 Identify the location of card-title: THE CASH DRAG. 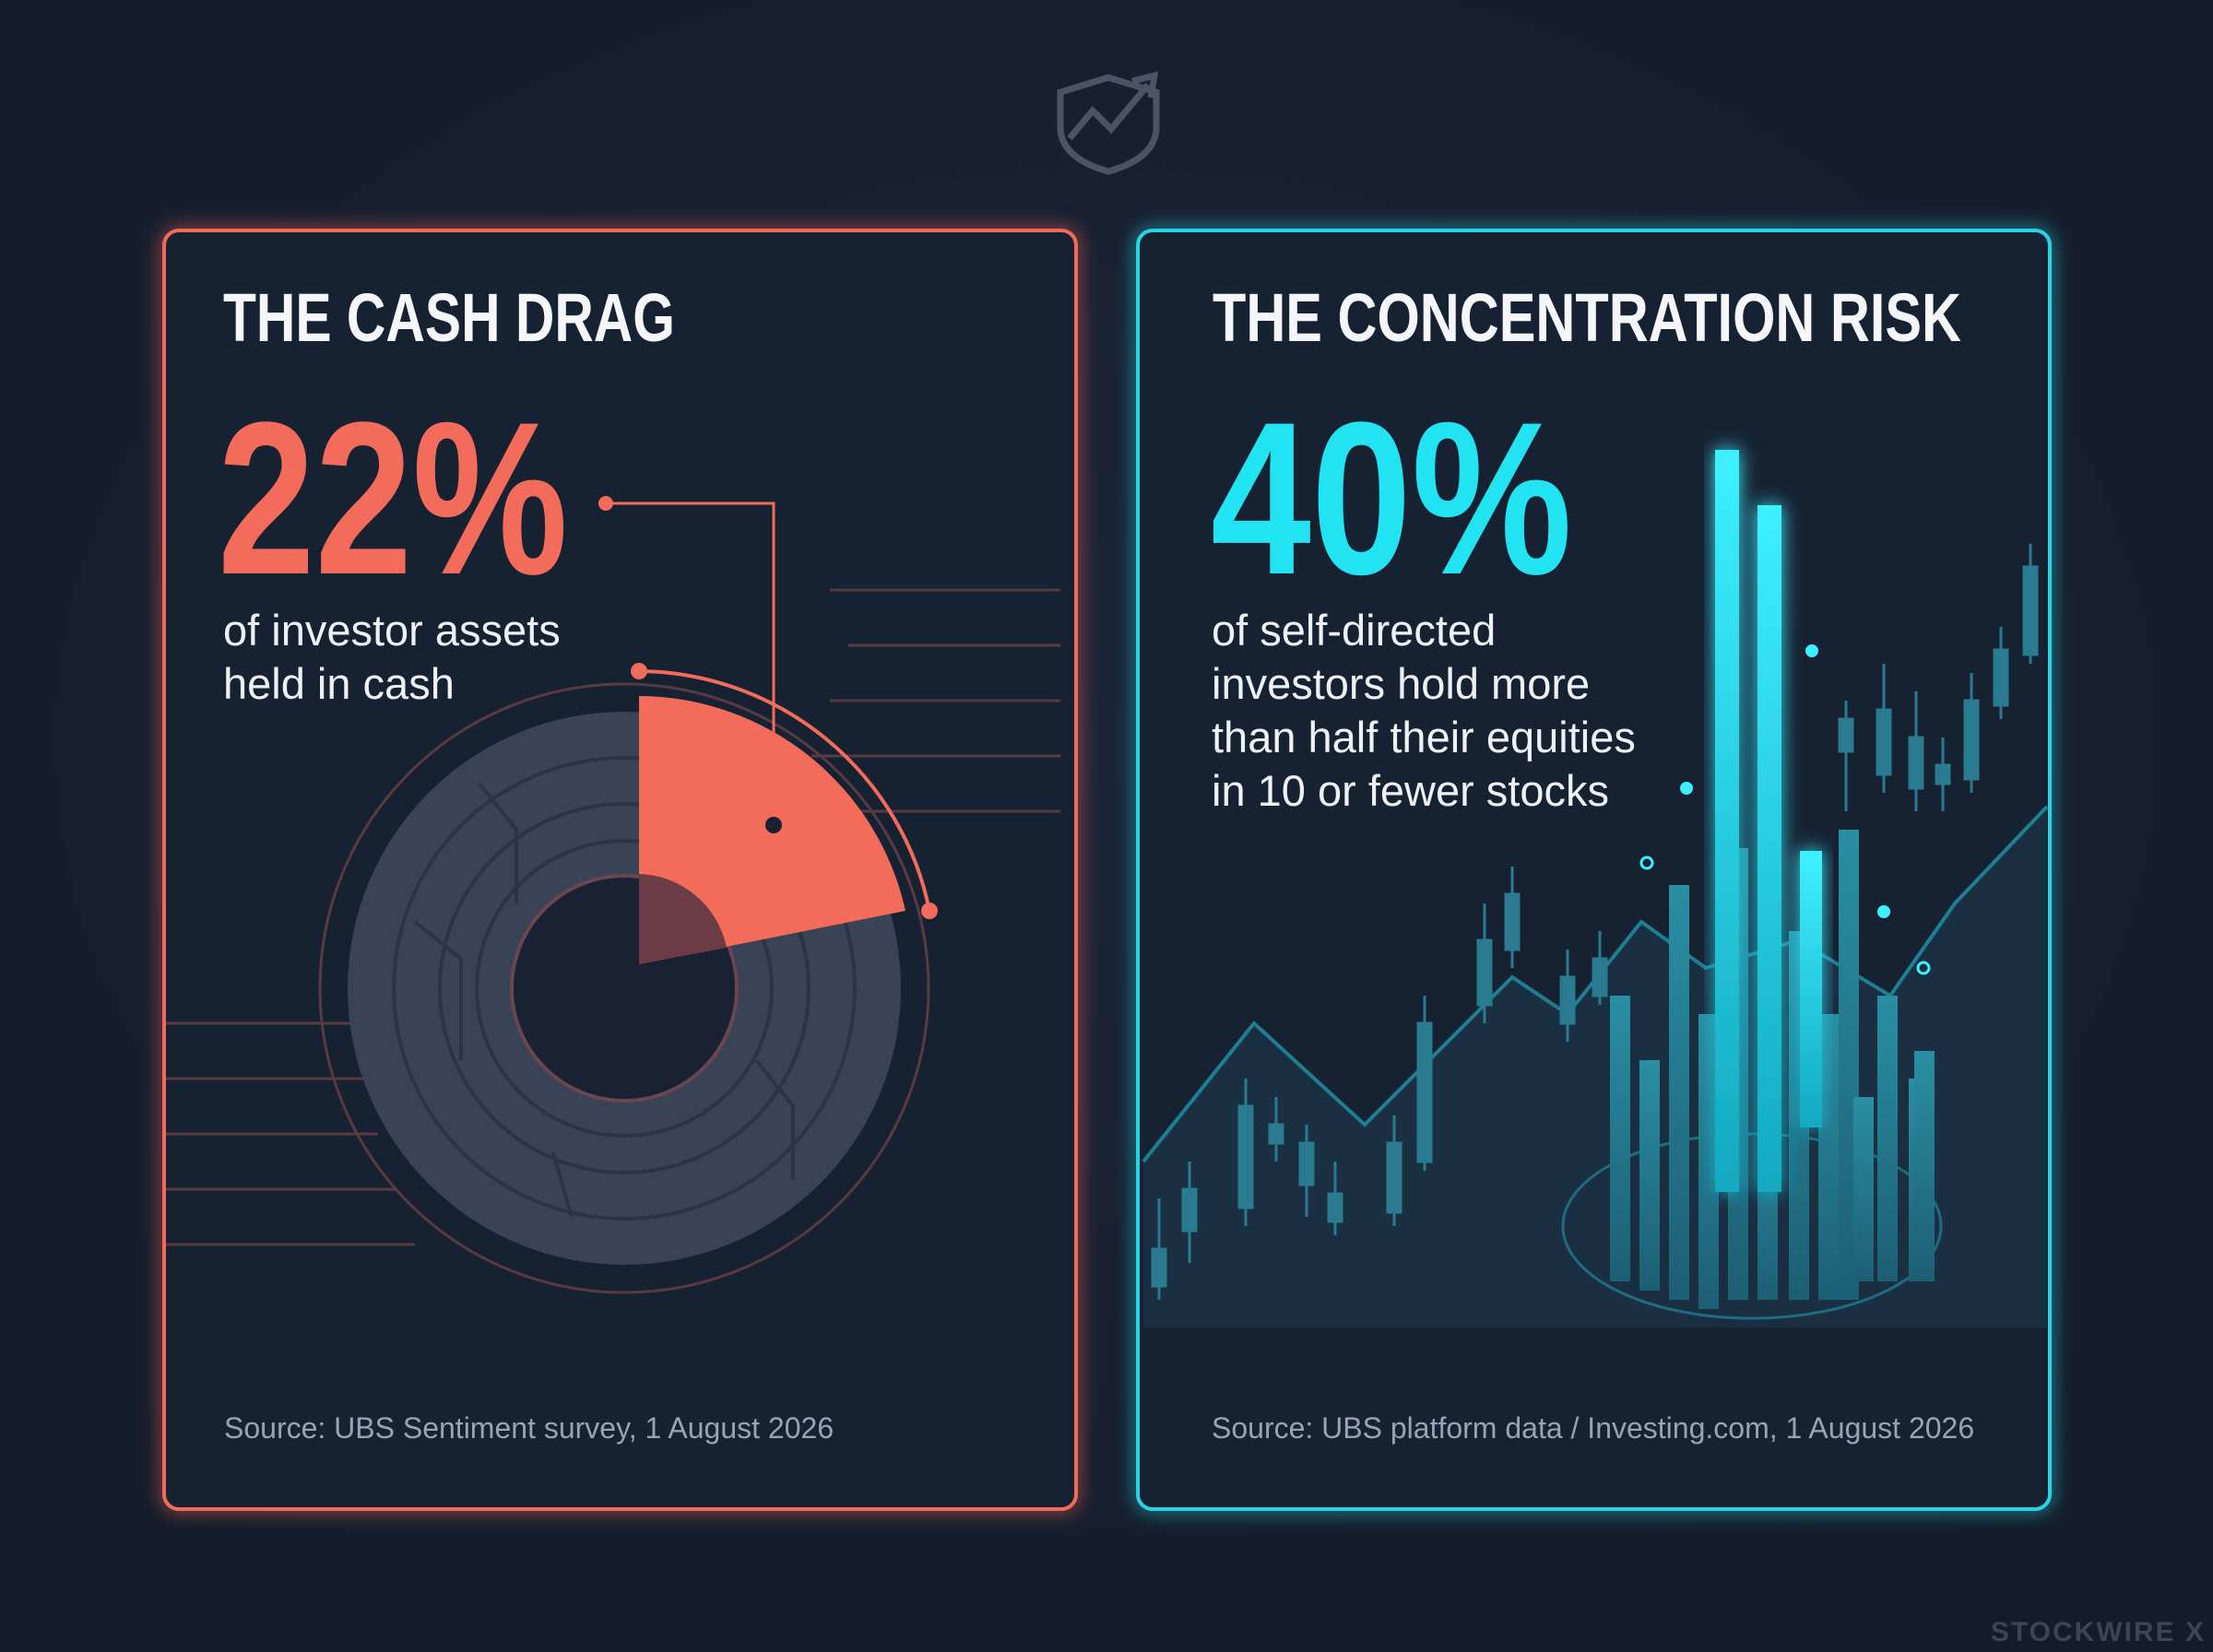
(449, 317).